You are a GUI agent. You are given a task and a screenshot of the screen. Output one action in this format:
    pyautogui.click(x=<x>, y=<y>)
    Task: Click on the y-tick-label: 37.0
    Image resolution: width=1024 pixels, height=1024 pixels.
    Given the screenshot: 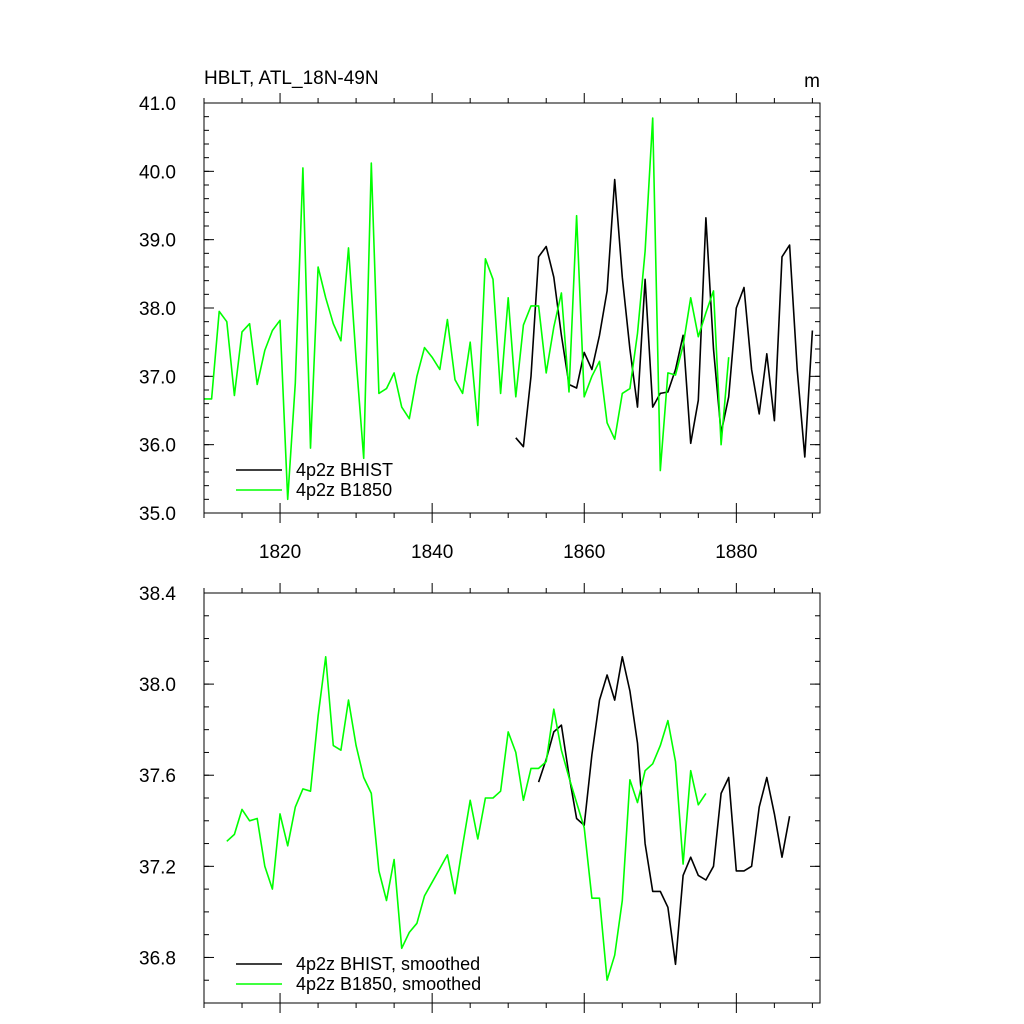 What is the action you would take?
    pyautogui.click(x=157, y=377)
    